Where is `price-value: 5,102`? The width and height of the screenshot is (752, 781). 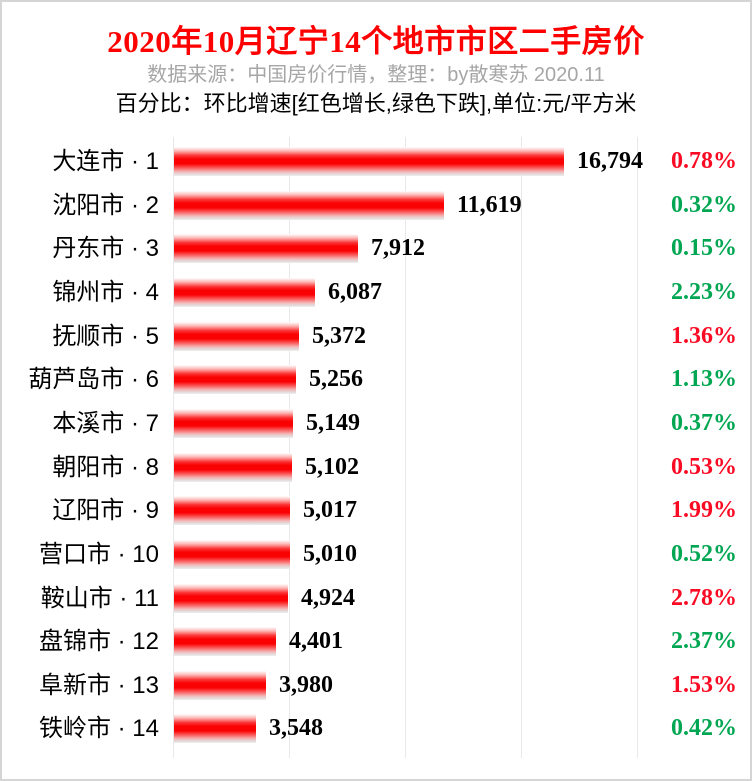
price-value: 5,102 is located at coordinates (332, 467).